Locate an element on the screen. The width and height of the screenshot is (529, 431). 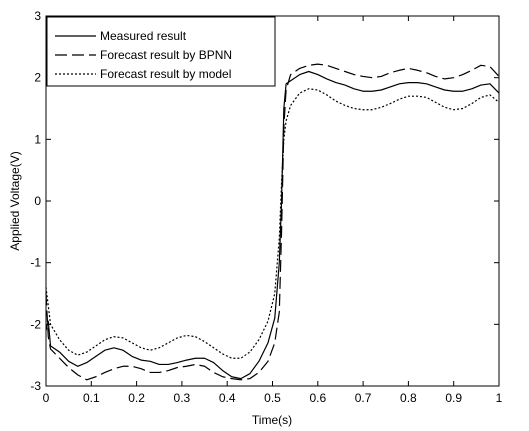
y-tick-label: 0 is located at coordinates (37, 201).